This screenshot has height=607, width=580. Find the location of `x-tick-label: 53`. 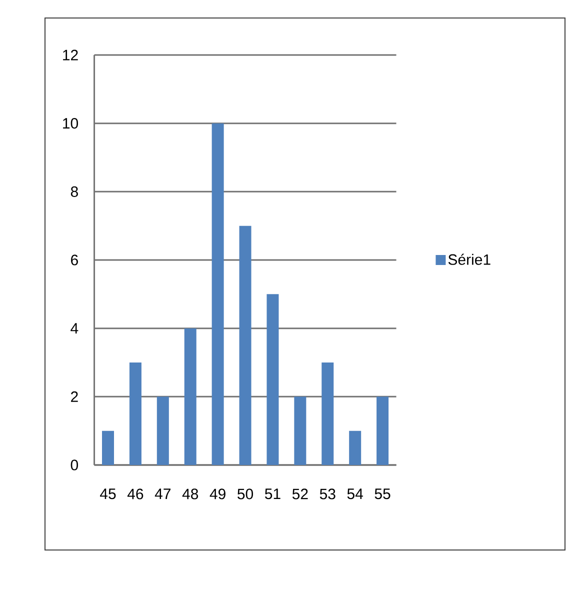

x-tick-label: 53 is located at coordinates (328, 494).